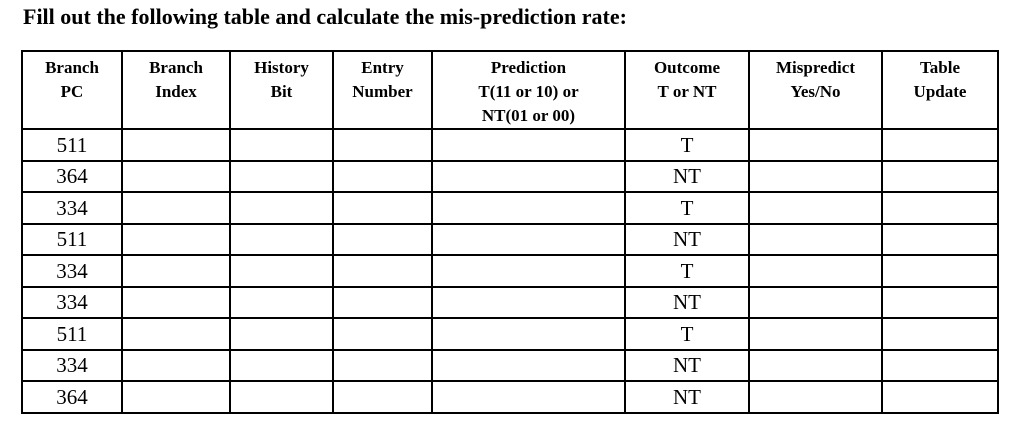 This screenshot has height=442, width=1029. Describe the element at coordinates (382, 90) in the screenshot. I see `col-header-entry-number: Entry Number` at that location.